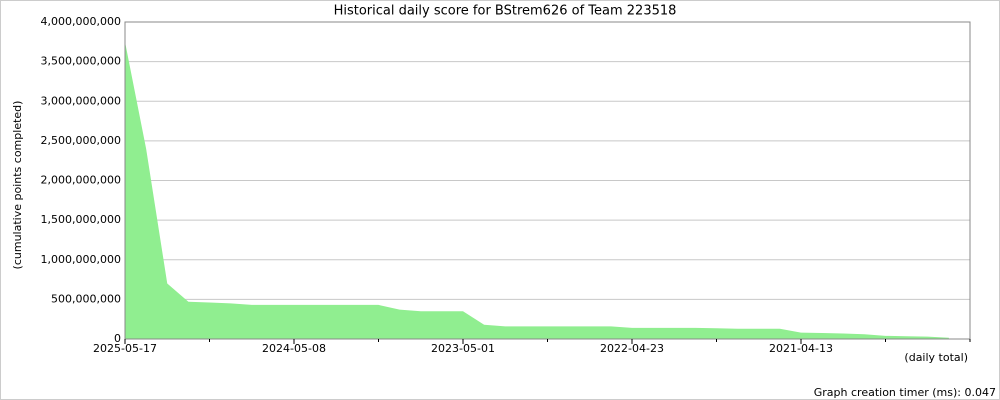 This screenshot has width=1000, height=400. I want to click on y-tick-label: 2,500,000,000, so click(81, 140).